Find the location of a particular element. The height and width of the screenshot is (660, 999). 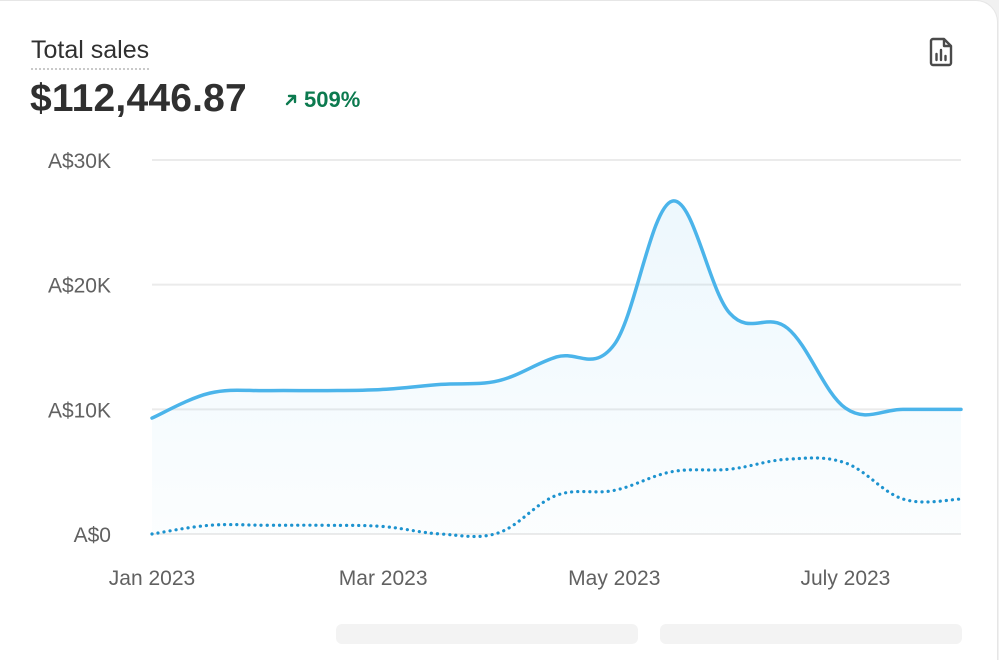

x-tick-label: July 2023 is located at coordinates (845, 578).